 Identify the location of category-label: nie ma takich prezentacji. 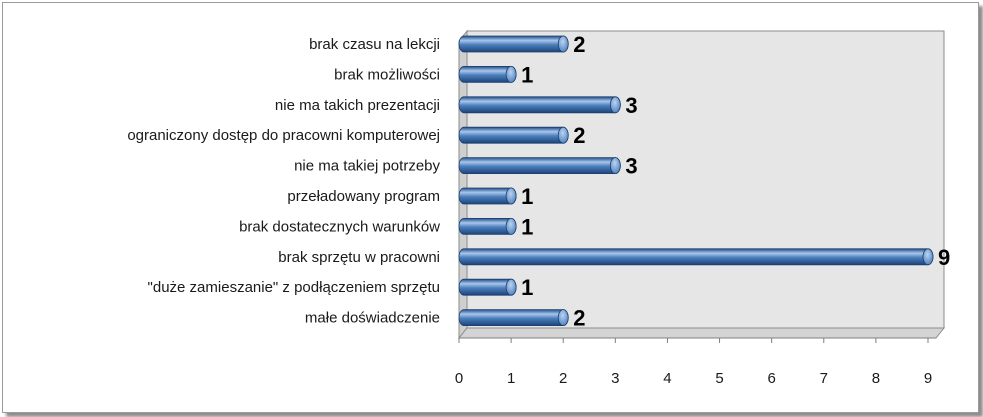
(357, 105).